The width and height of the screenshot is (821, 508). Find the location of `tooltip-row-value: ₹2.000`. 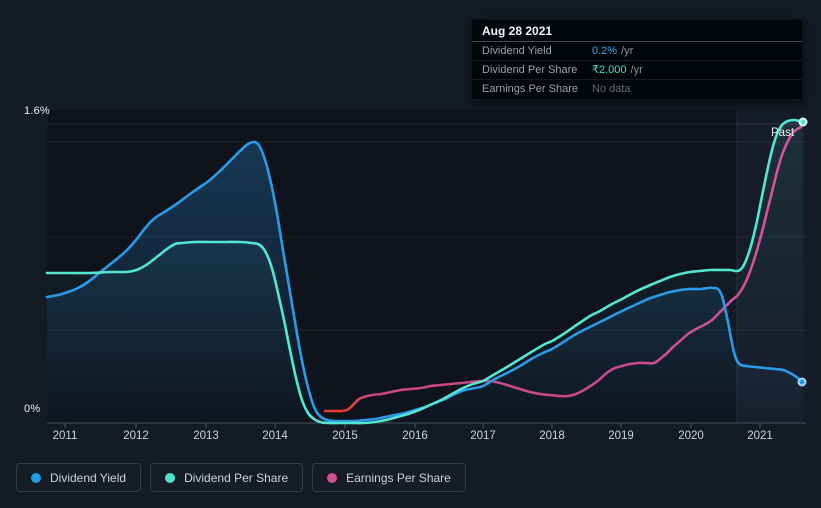

tooltip-row-value: ₹2.000 is located at coordinates (609, 69).